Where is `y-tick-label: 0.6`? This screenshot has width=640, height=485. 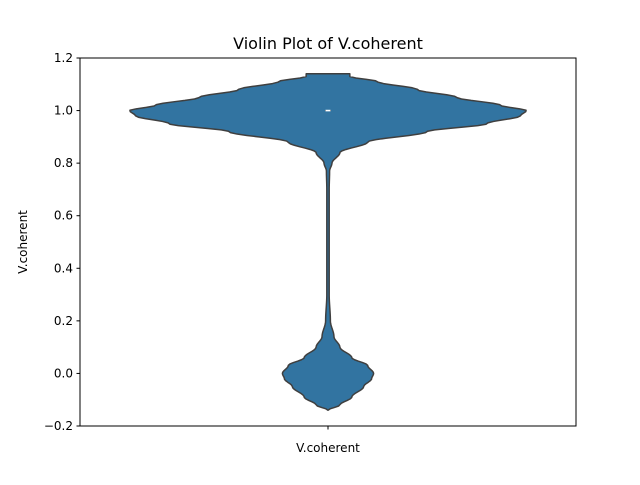
y-tick-label: 0.6 is located at coordinates (63, 216).